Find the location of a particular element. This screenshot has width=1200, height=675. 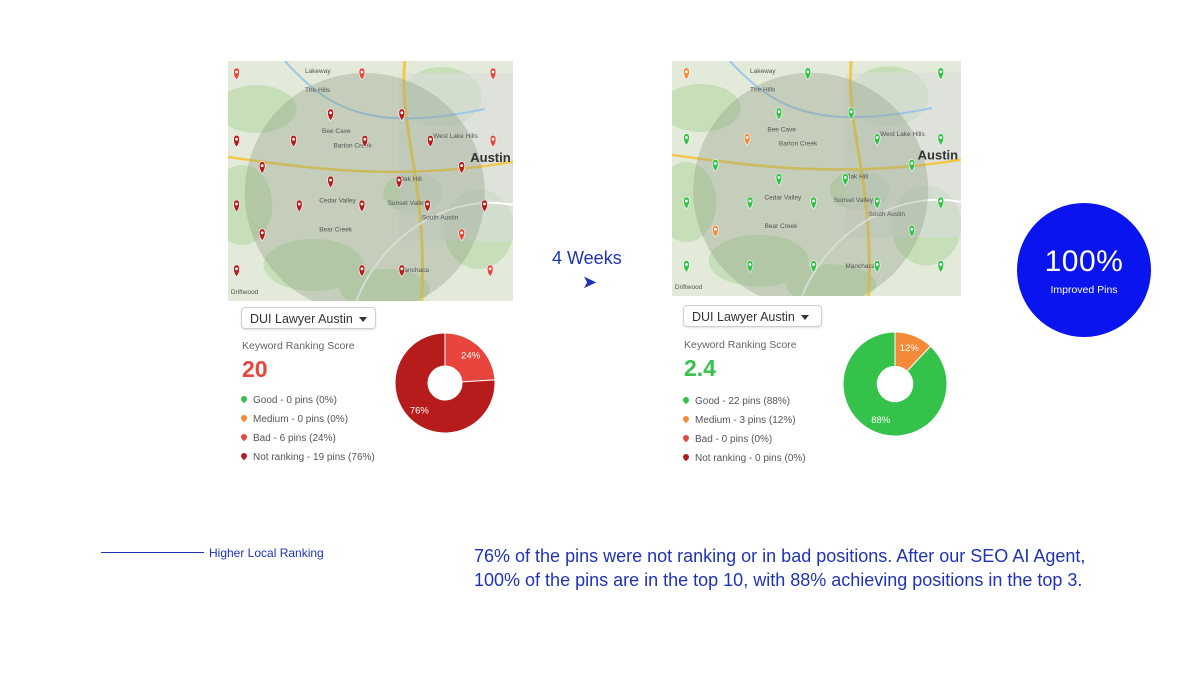

legend-label: Medium - 0 pins (0%) is located at coordinates (301, 419).